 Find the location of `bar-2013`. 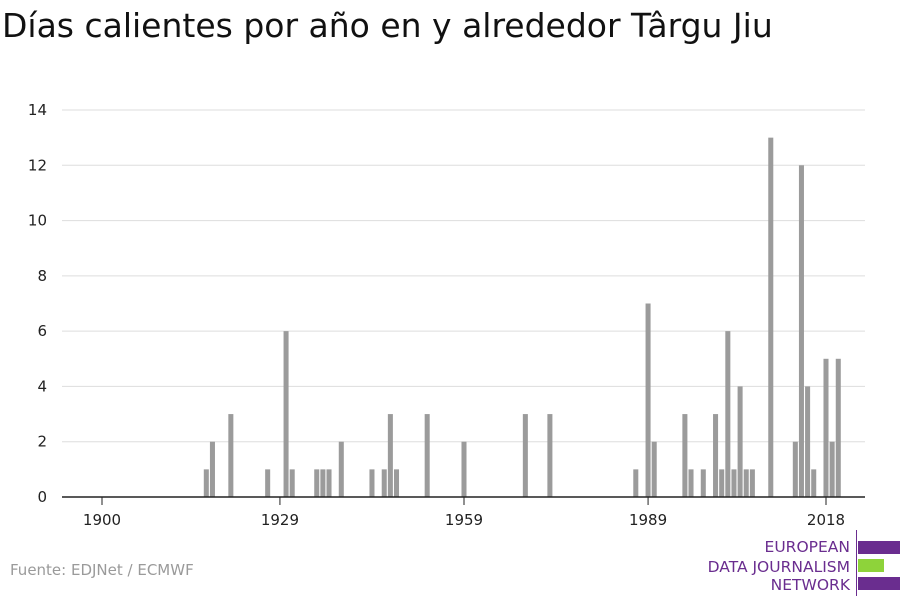

bar-2013 is located at coordinates (795, 469).